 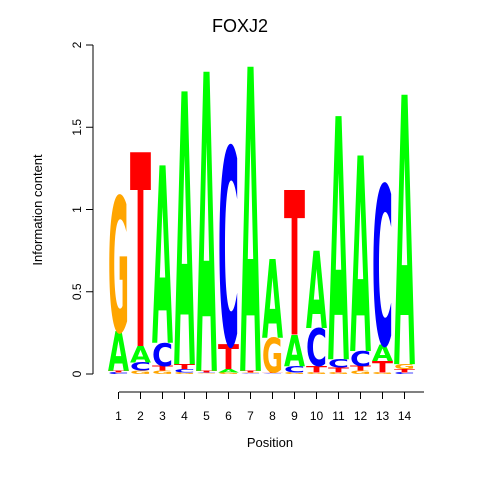 I want to click on x-tick-label: 6, so click(x=228, y=416).